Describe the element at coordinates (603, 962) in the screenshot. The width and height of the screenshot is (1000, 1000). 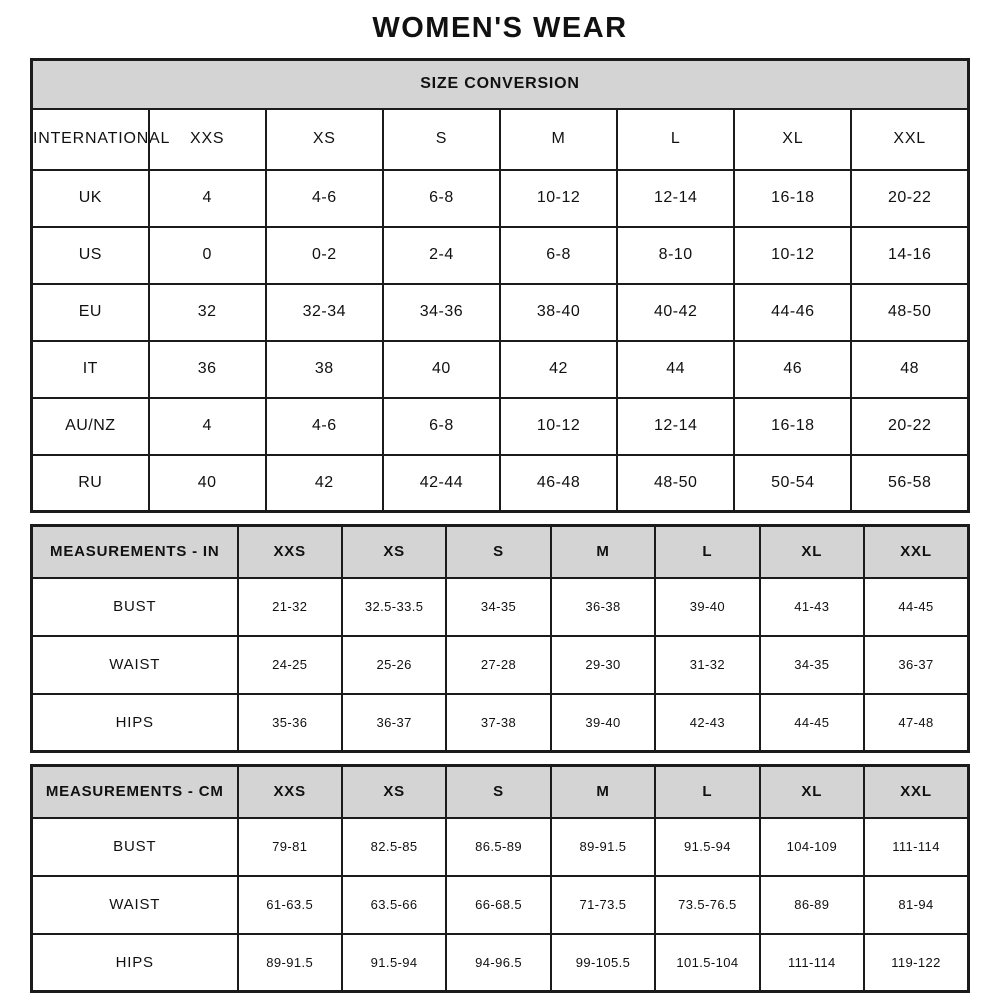
I see `cell: 99-105.5` at that location.